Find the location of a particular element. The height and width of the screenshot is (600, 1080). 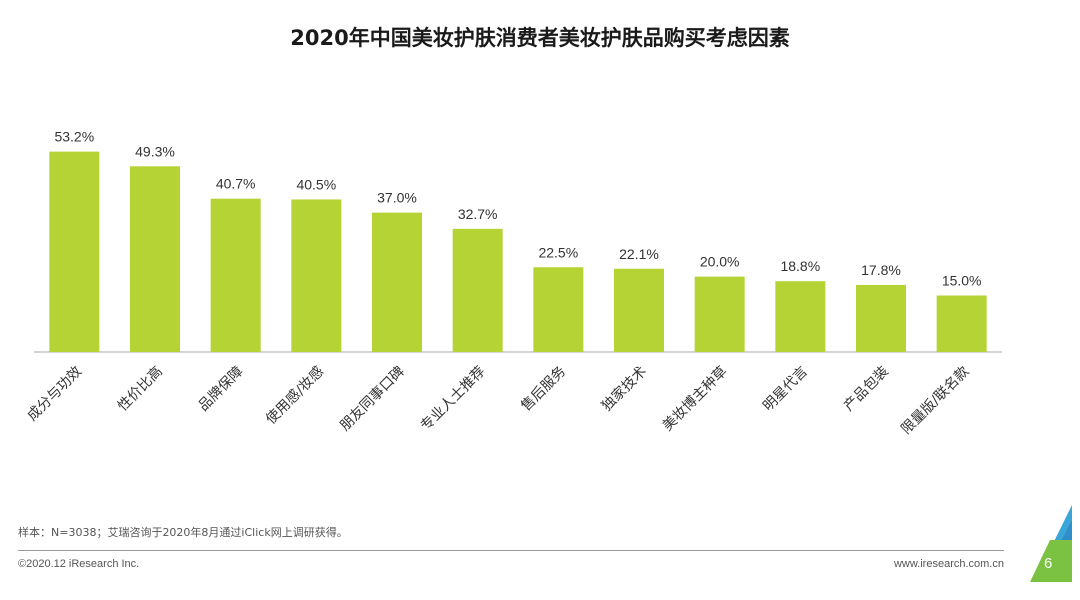

website-link: www.iresearch.com.cn is located at coordinates (948, 564).